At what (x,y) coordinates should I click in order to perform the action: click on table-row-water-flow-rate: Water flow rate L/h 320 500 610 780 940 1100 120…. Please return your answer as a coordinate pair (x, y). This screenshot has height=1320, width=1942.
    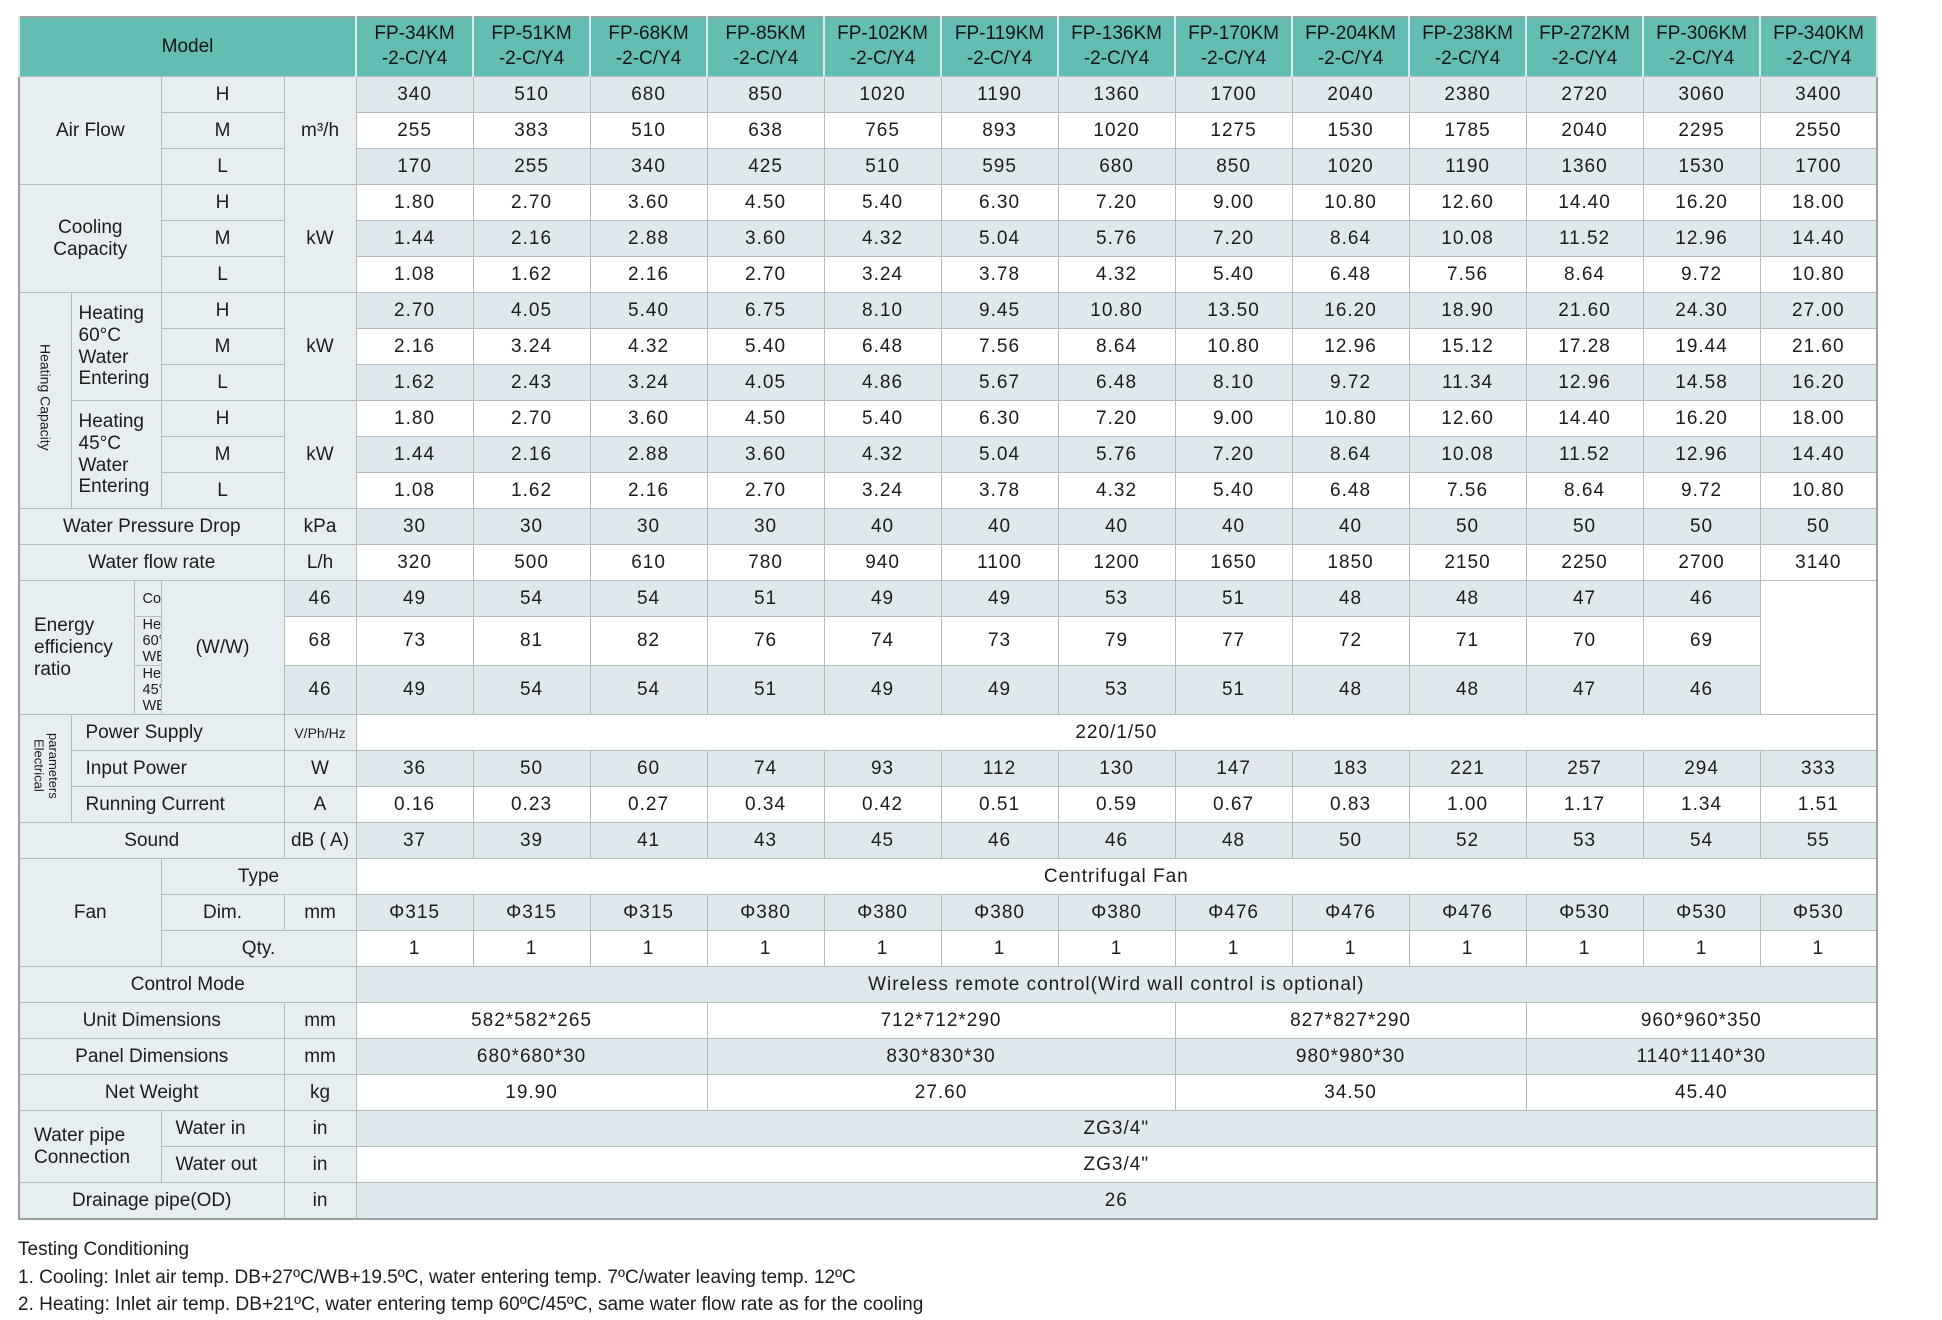
    Looking at the image, I should click on (948, 562).